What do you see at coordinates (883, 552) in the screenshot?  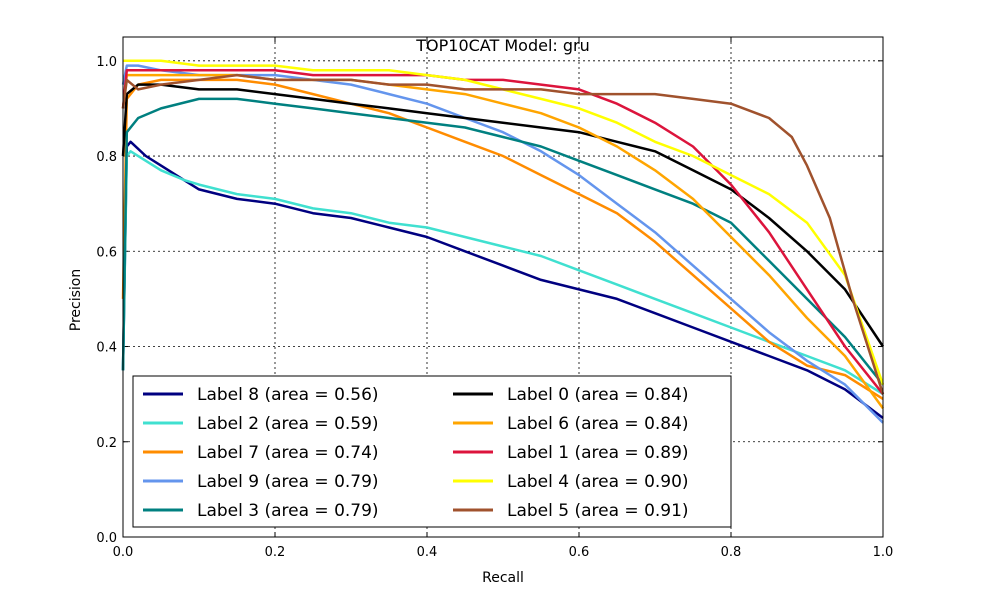 I see `x-tick-label: 1.0` at bounding box center [883, 552].